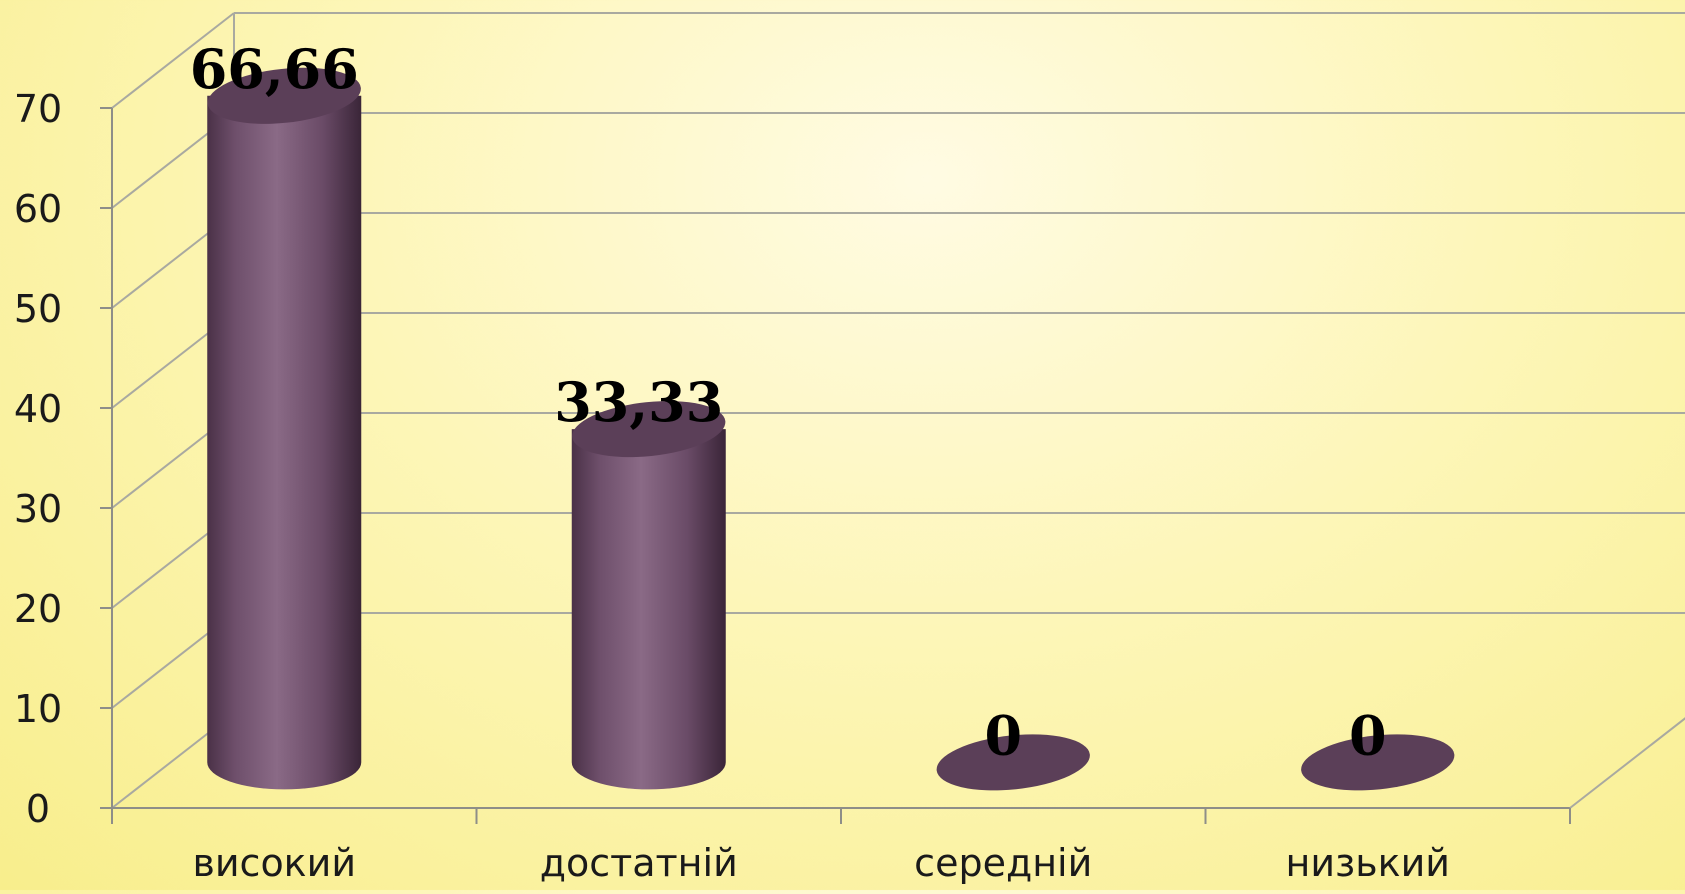 The image size is (1685, 894). I want to click on data-label: 33,33, so click(638, 402).